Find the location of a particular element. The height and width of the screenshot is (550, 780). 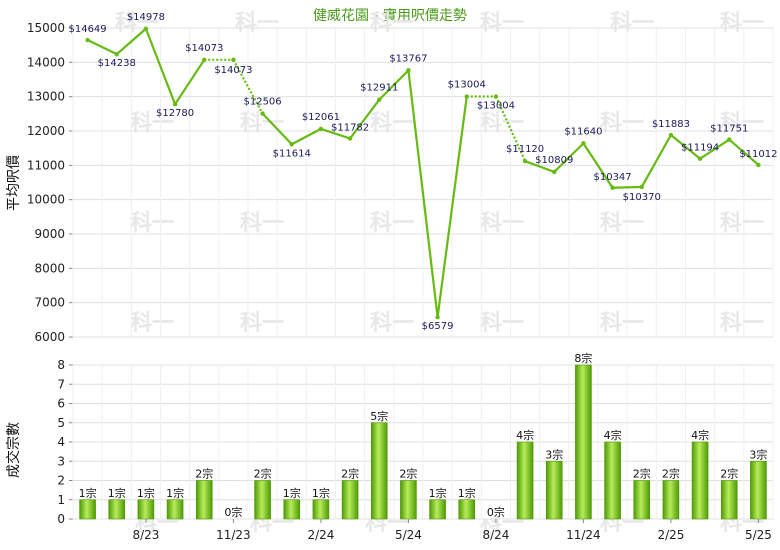

price-data-label: $11614 is located at coordinates (292, 153).